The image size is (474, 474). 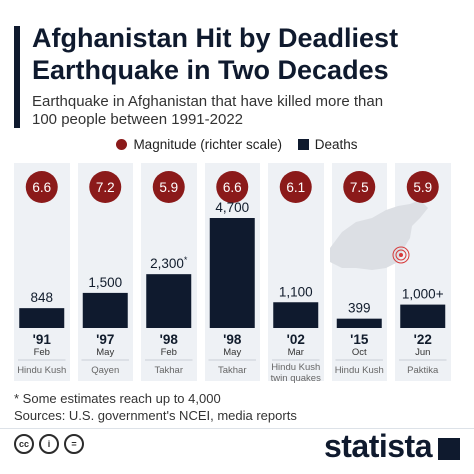 What do you see at coordinates (423, 294) in the screenshot?
I see `deaths-label: 1,000+` at bounding box center [423, 294].